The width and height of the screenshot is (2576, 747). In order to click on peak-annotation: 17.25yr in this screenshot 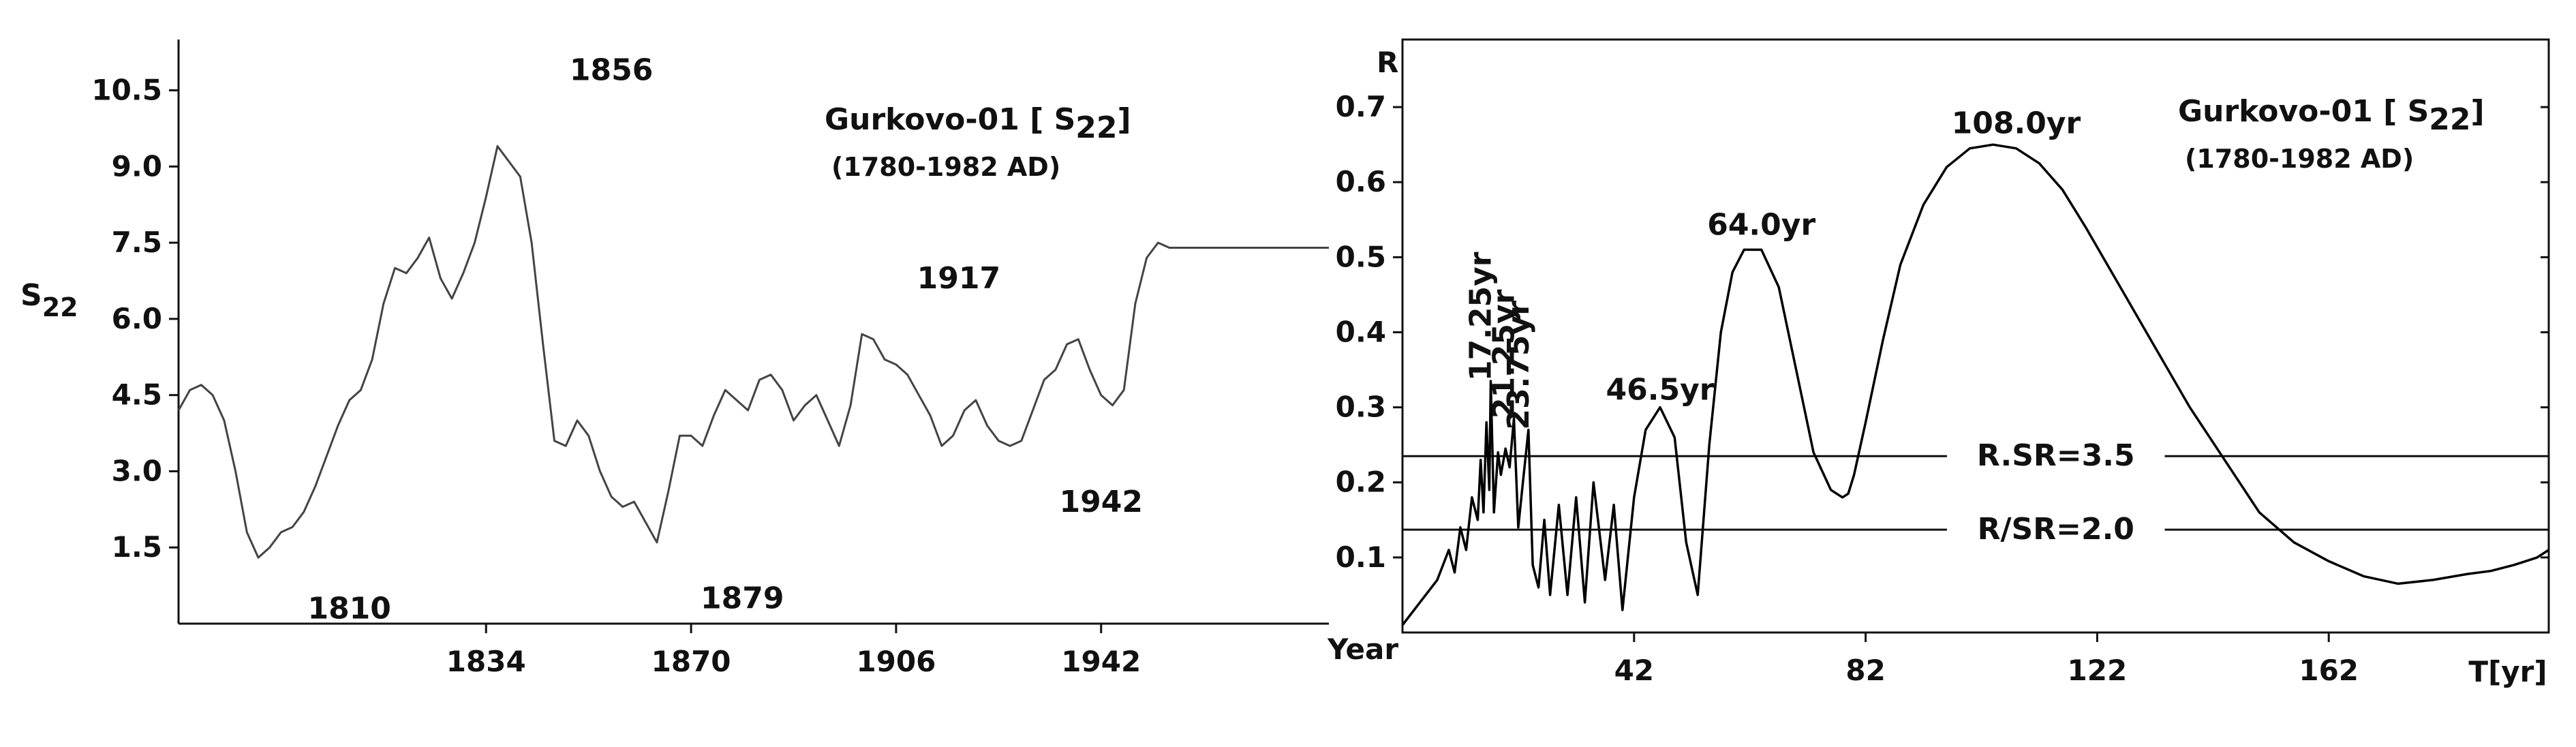, I will do `click(1481, 316)`.